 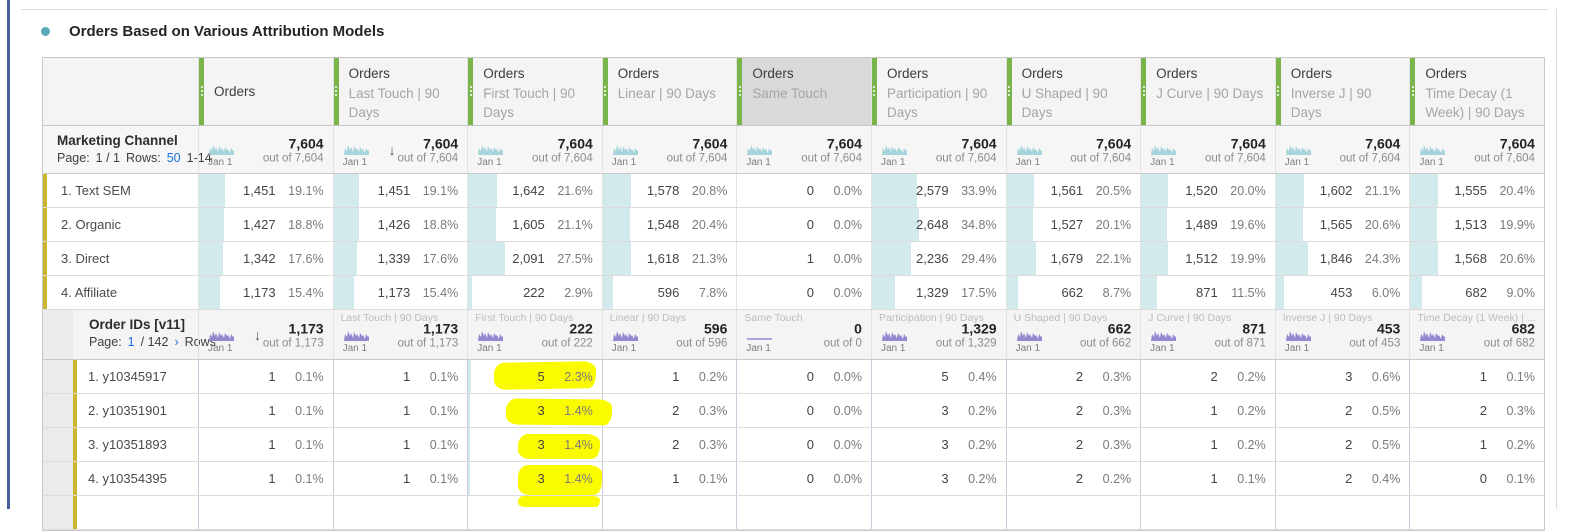 What do you see at coordinates (1073, 190) in the screenshot?
I see `data-cell: 1,561 20.5%` at bounding box center [1073, 190].